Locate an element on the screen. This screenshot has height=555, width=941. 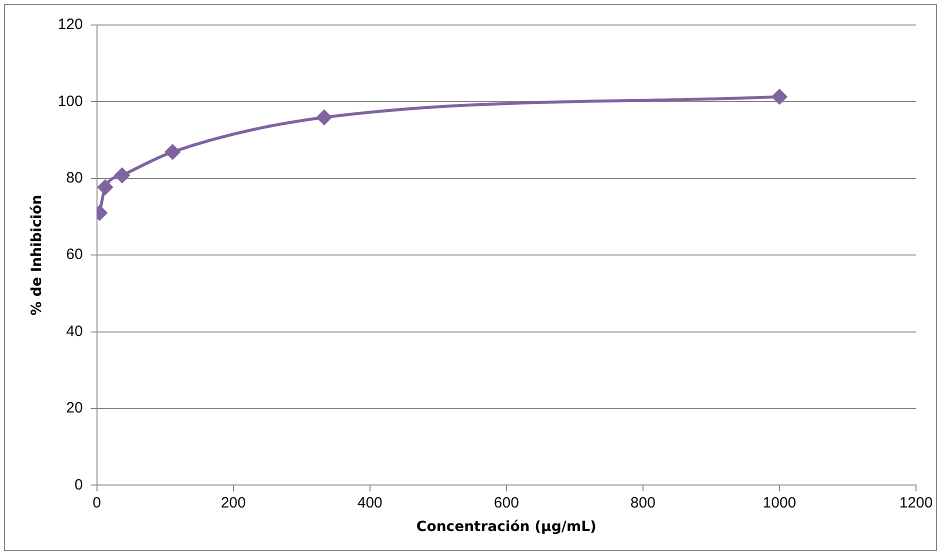
y-tick-label: 40 is located at coordinates (74, 331).